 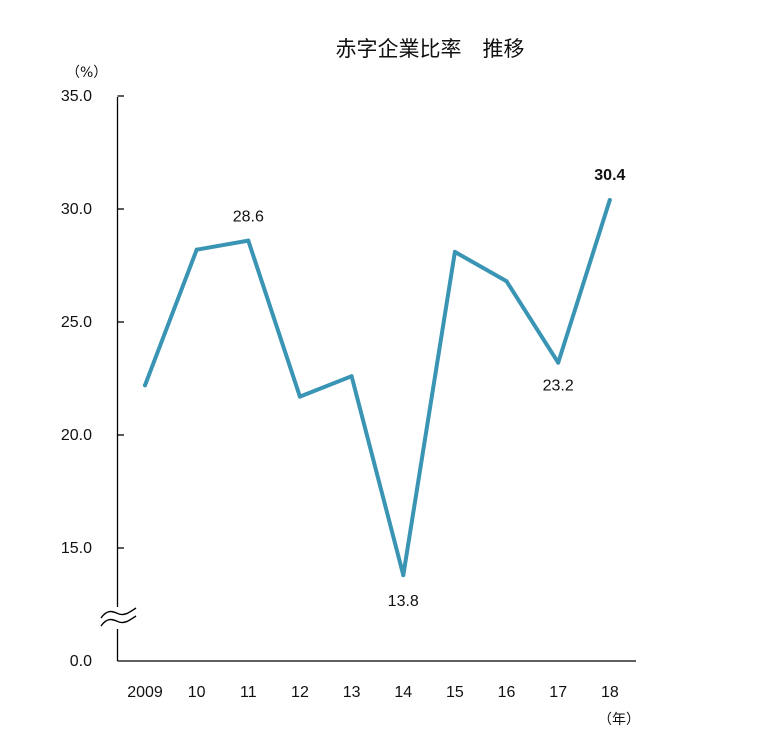 What do you see at coordinates (86, 73) in the screenshot?
I see `y-axis-unit: （%）` at bounding box center [86, 73].